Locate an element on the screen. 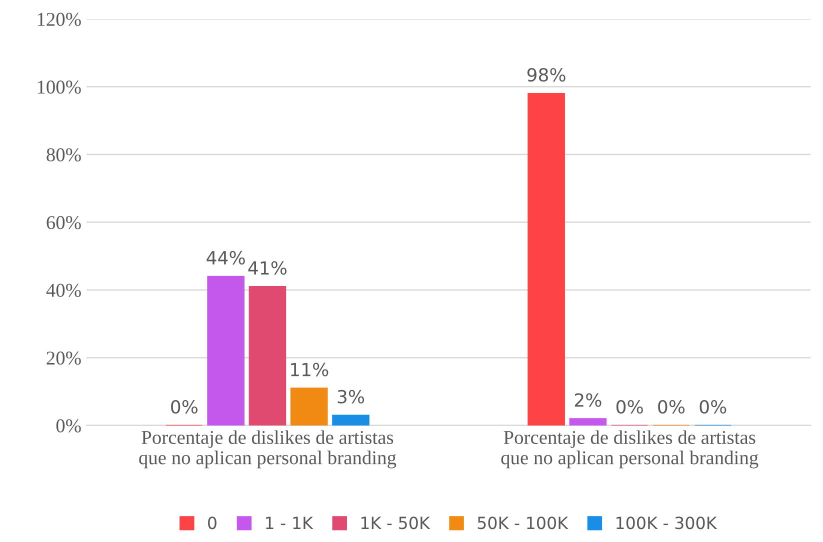 The height and width of the screenshot is (542, 823). data-label: 11% is located at coordinates (309, 369).